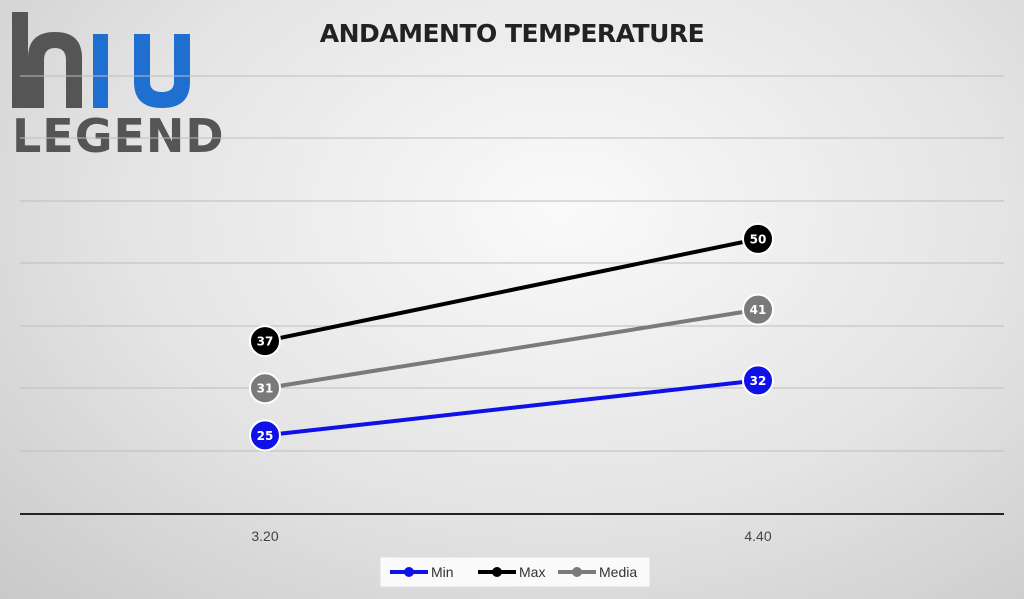 The width and height of the screenshot is (1024, 599). I want to click on series-line-min, so click(511, 408).